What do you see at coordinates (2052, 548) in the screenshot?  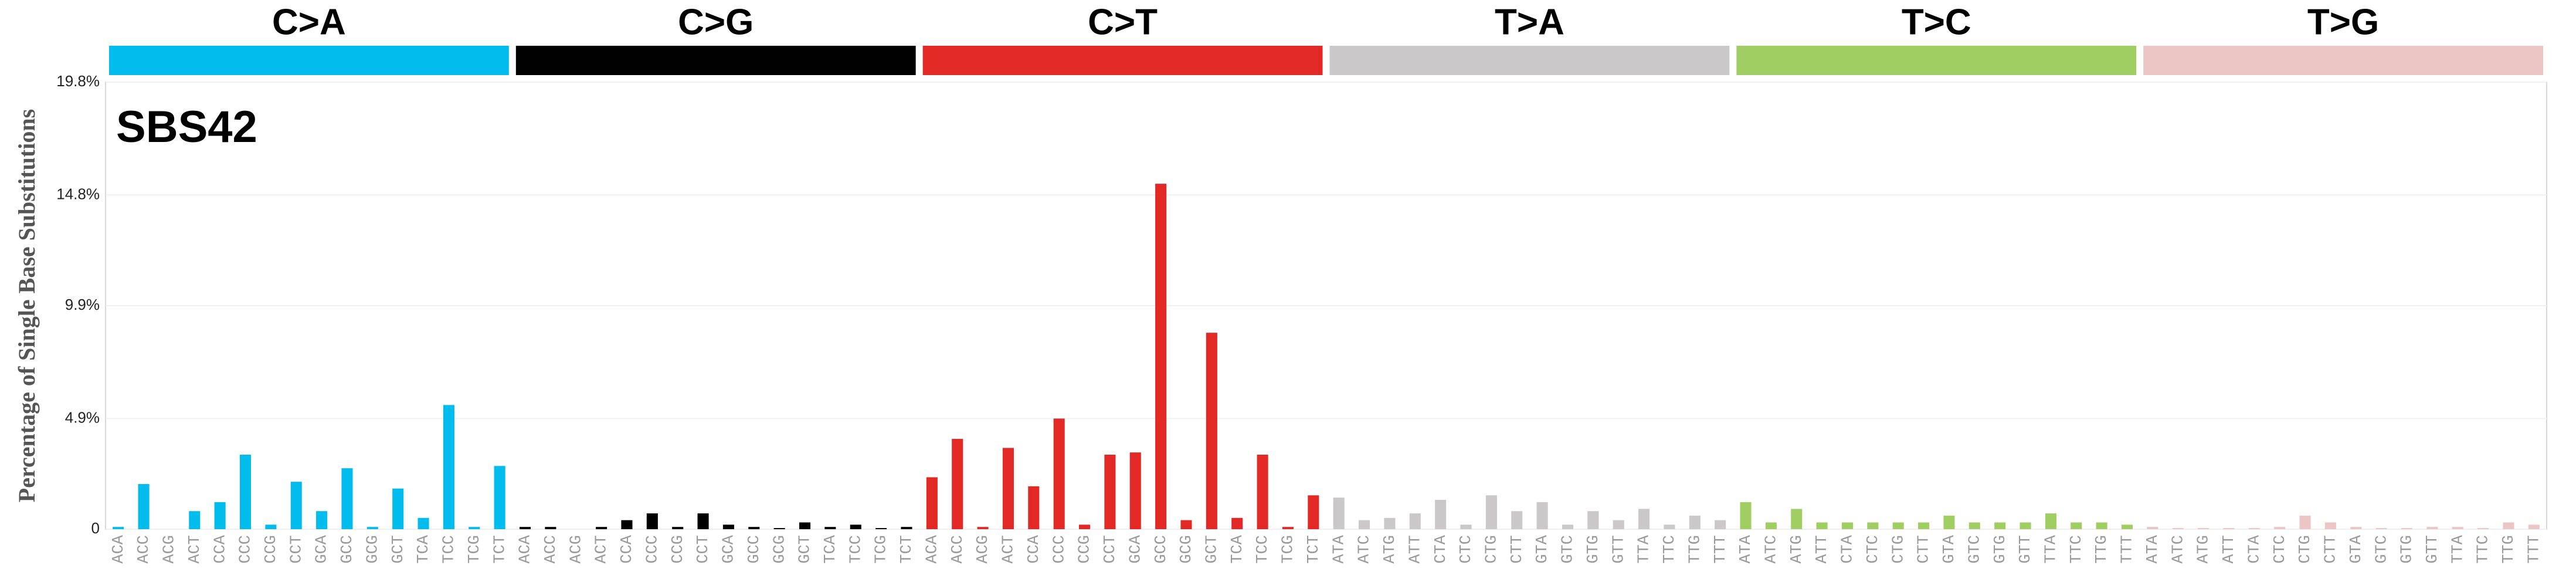 I see `x-tick-label: TTA` at bounding box center [2052, 548].